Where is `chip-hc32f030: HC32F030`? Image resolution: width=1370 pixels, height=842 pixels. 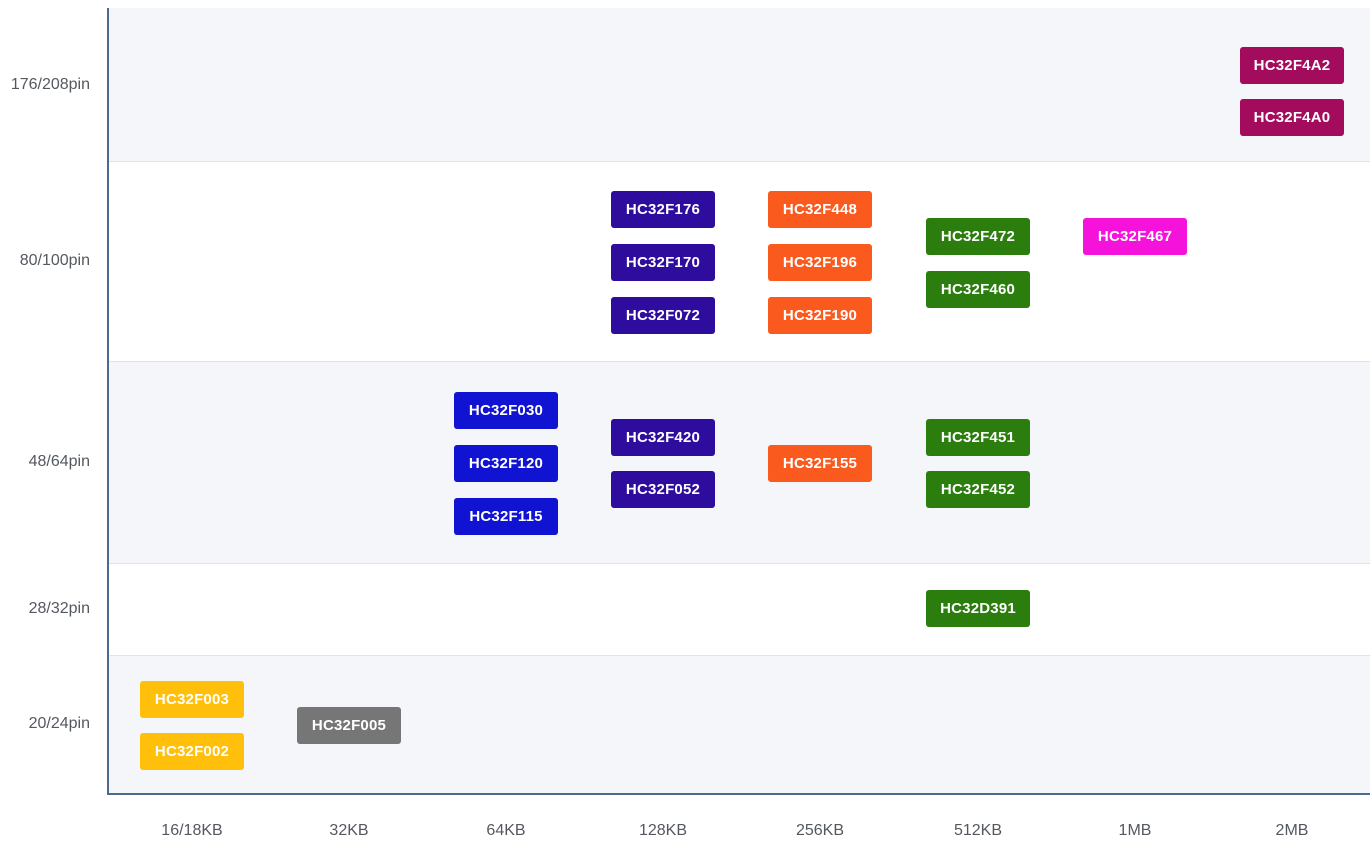 chip-hc32f030: HC32F030 is located at coordinates (506, 410).